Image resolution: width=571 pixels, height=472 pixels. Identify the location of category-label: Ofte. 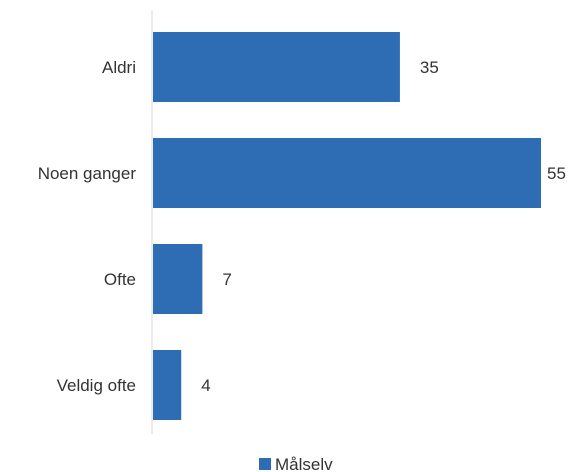
(120, 279).